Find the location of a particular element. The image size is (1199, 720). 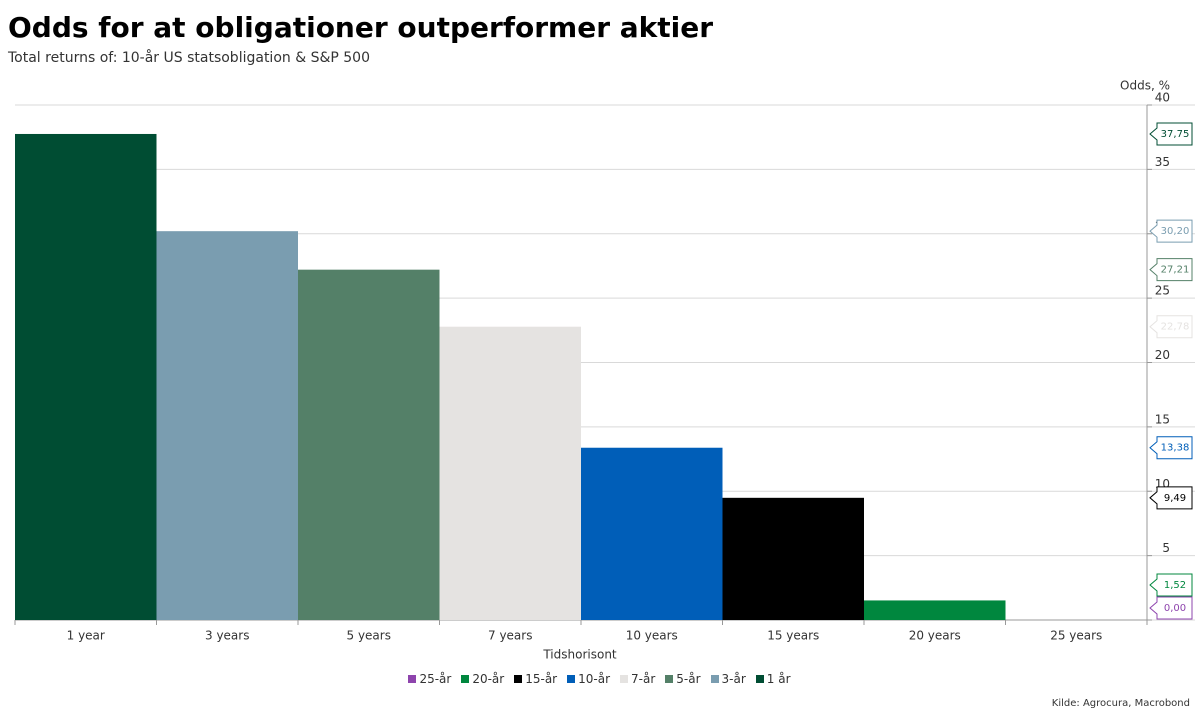

y-tick-label: 25 is located at coordinates (1162, 291).